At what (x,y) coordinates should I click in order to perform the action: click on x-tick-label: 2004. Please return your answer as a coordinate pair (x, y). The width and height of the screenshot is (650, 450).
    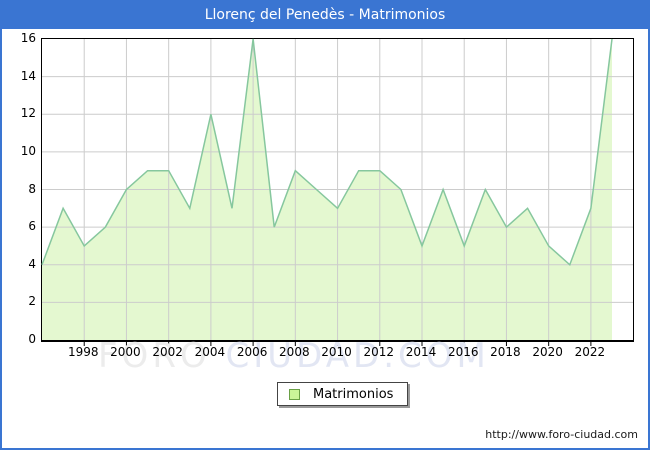
    Looking at the image, I should click on (210, 352).